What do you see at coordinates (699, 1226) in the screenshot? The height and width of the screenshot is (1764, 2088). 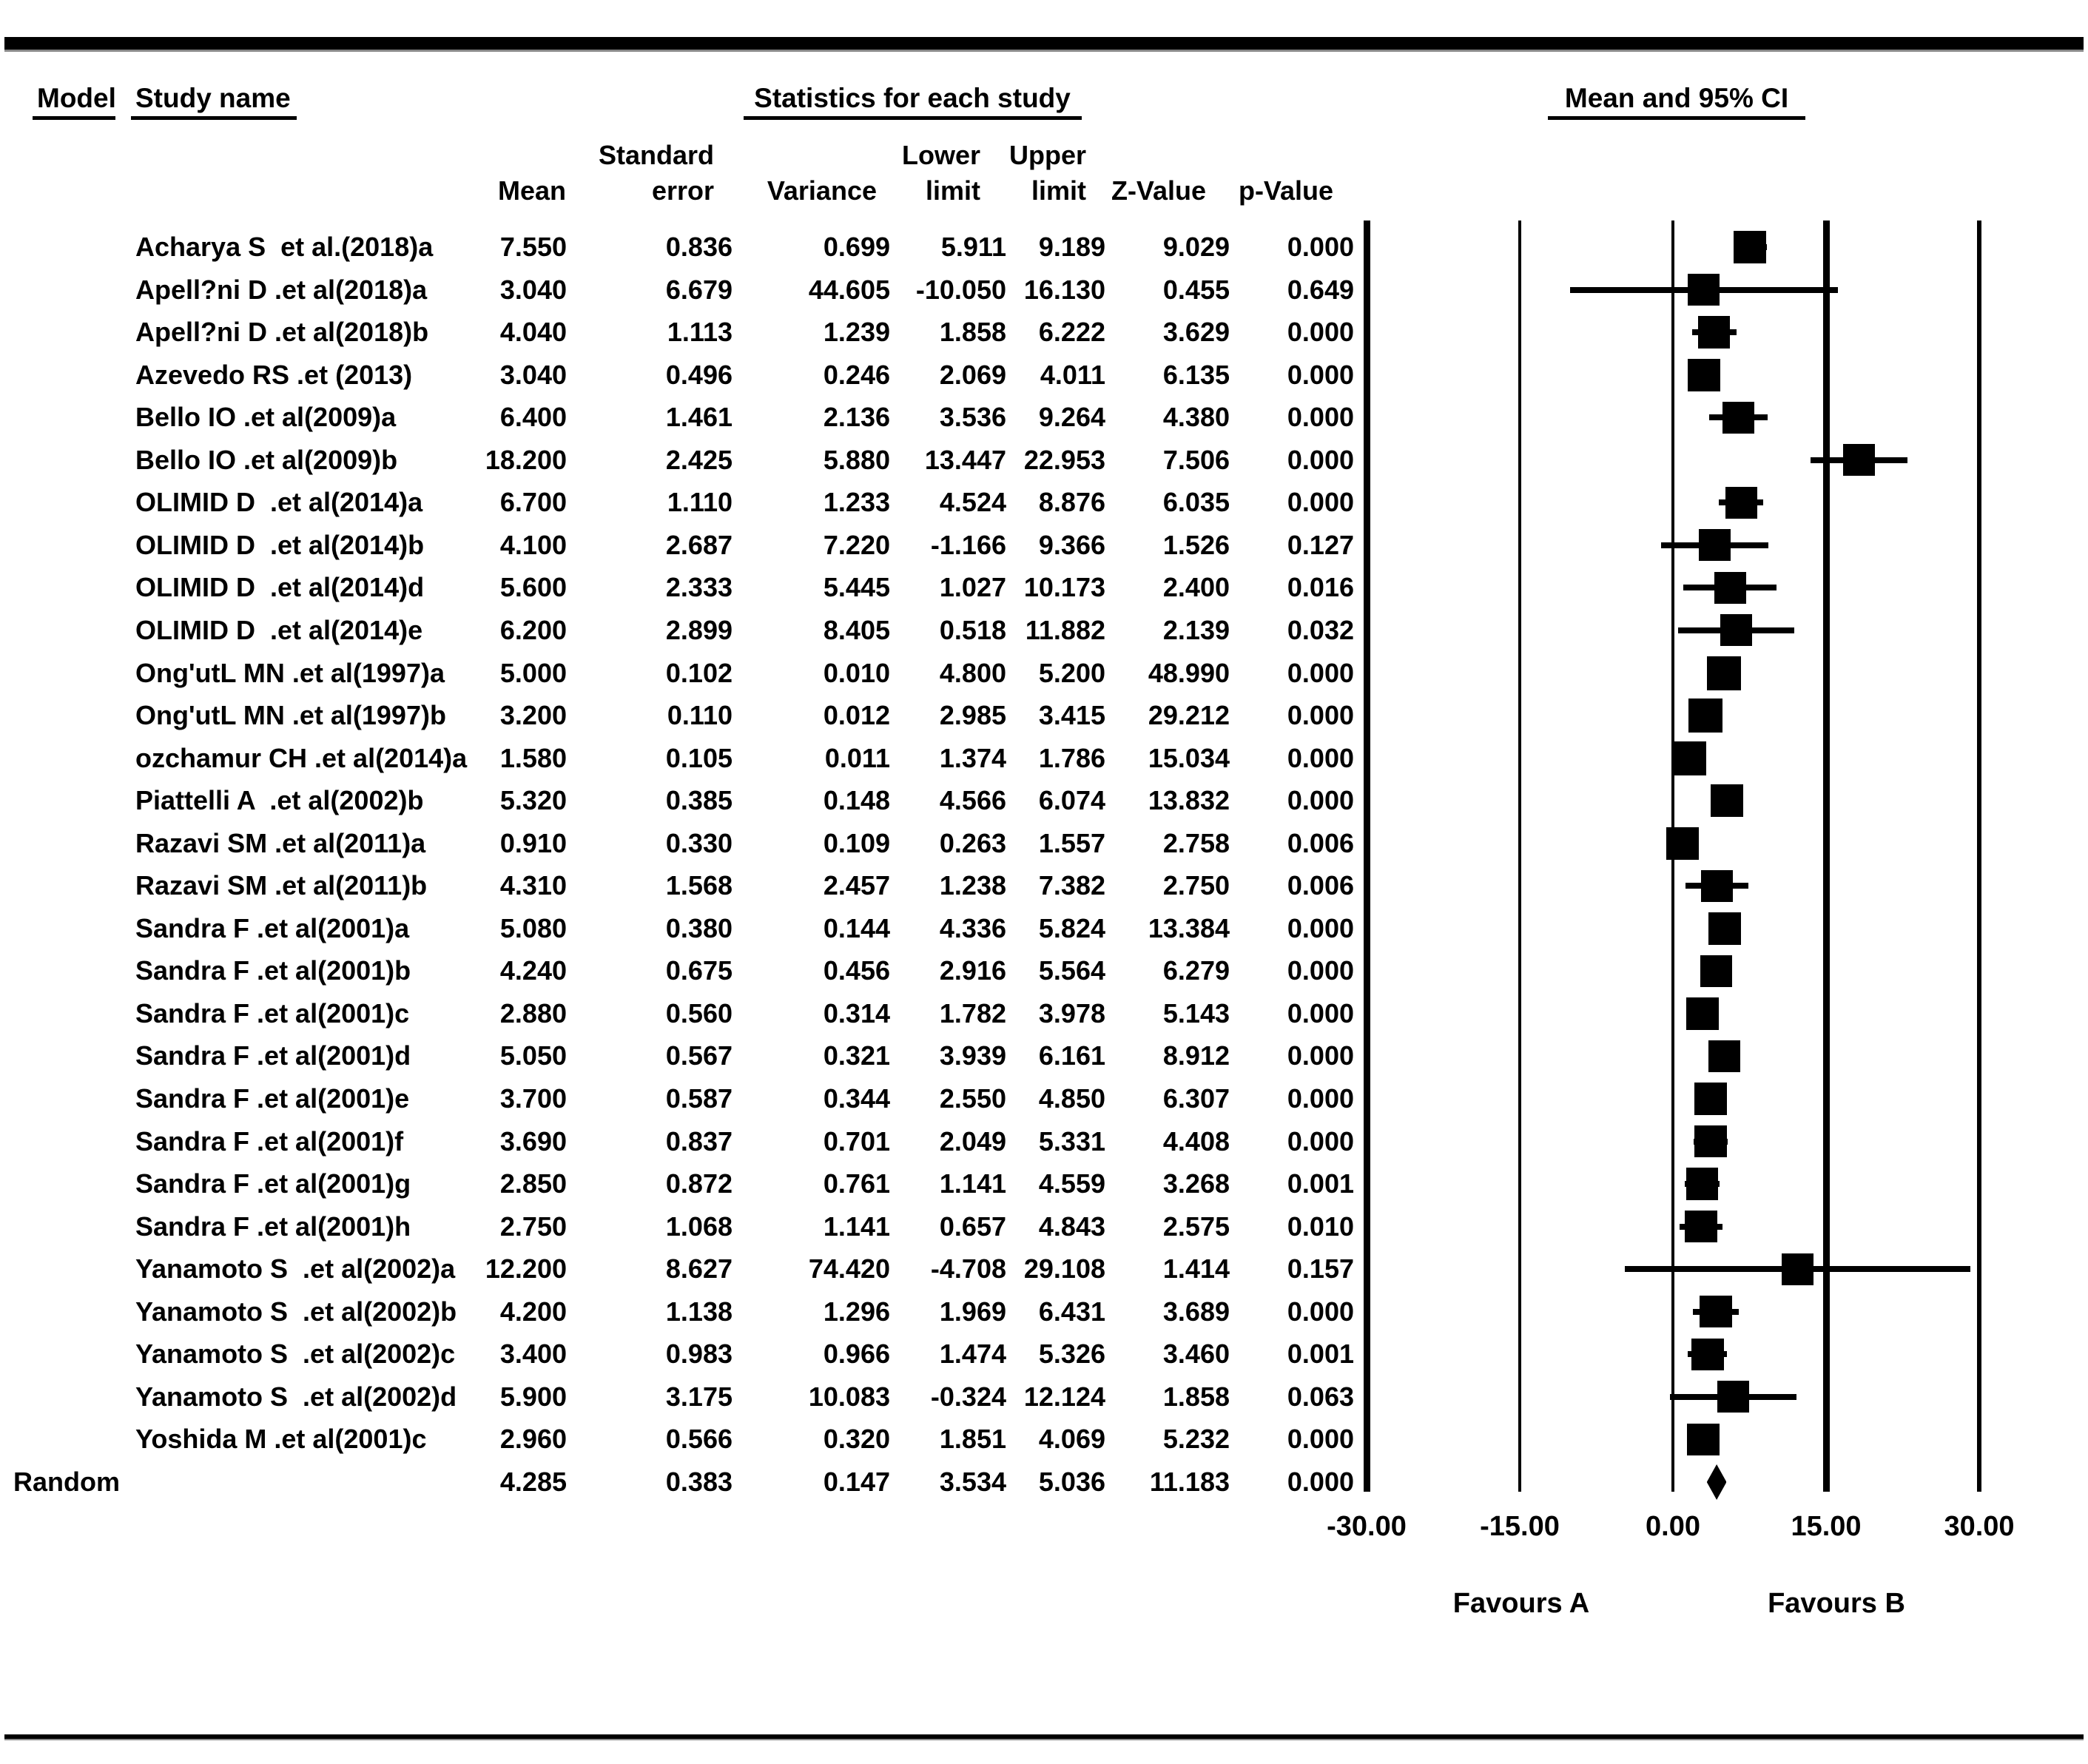 I see `stat-standard-error: 1.068` at bounding box center [699, 1226].